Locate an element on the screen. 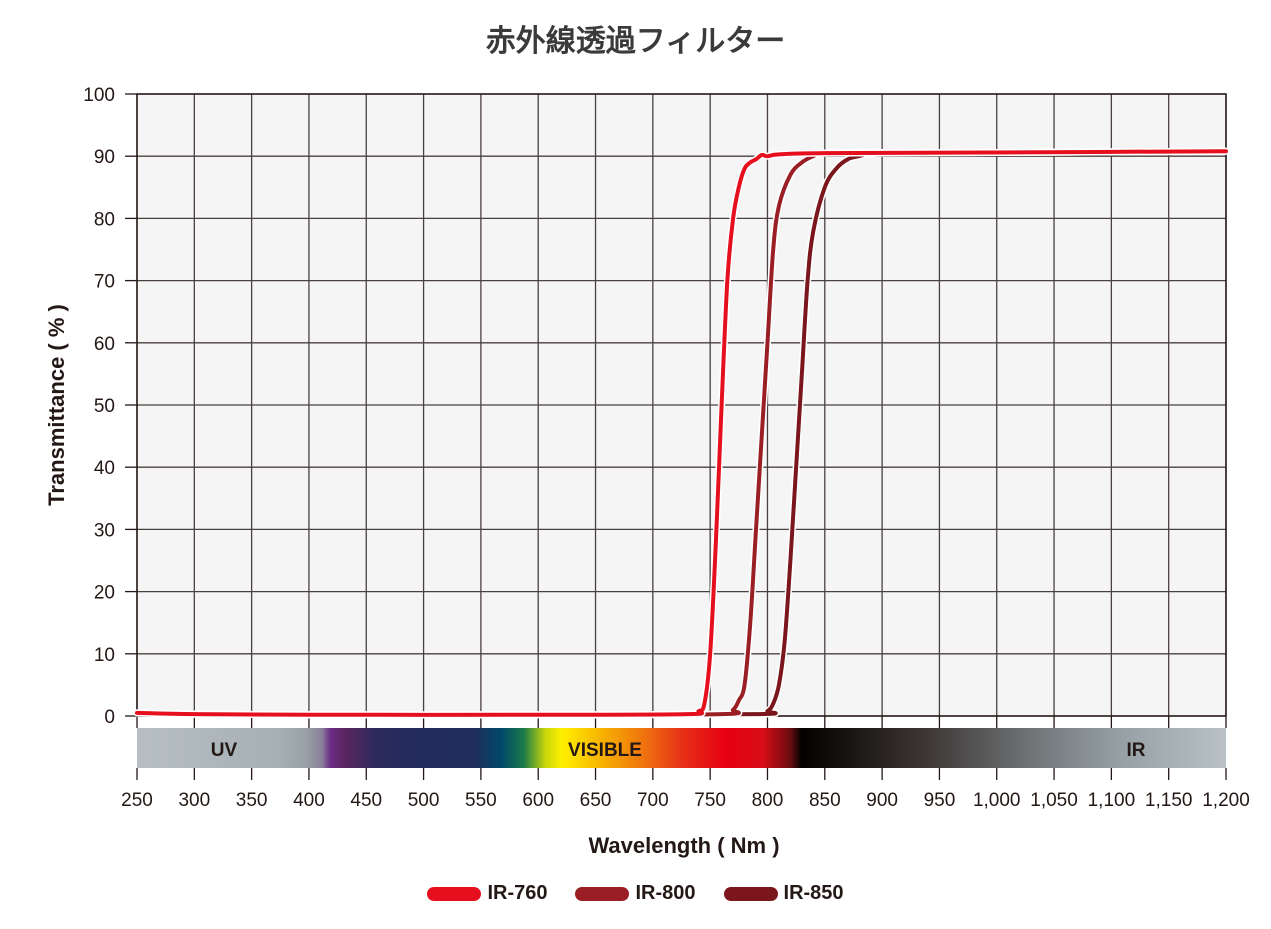  x-tick-label: 350 is located at coordinates (252, 800).